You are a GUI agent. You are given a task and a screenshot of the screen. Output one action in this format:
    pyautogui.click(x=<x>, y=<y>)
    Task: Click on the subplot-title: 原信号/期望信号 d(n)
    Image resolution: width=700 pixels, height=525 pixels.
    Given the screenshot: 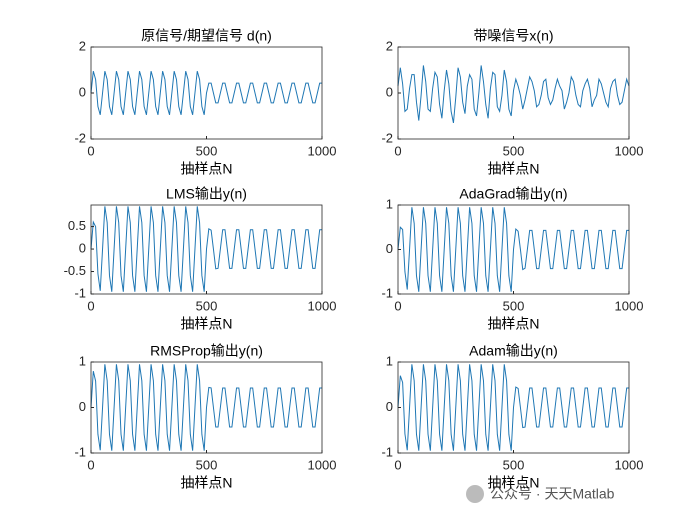 What is the action you would take?
    pyautogui.click(x=206, y=36)
    